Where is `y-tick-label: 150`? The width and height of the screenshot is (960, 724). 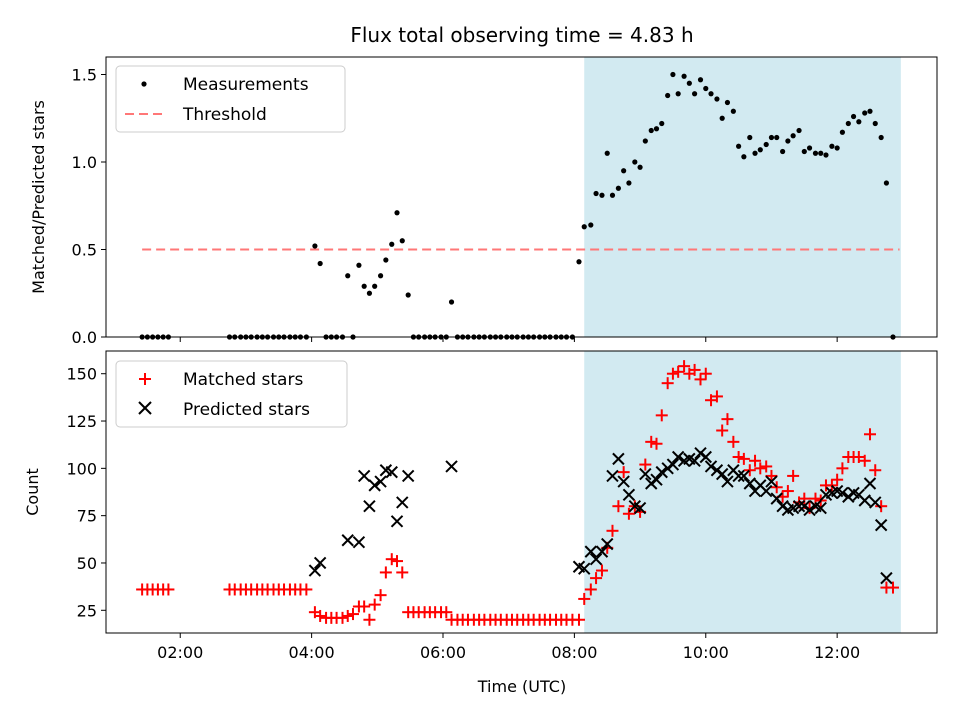
y-tick-label: 150 is located at coordinates (81, 374).